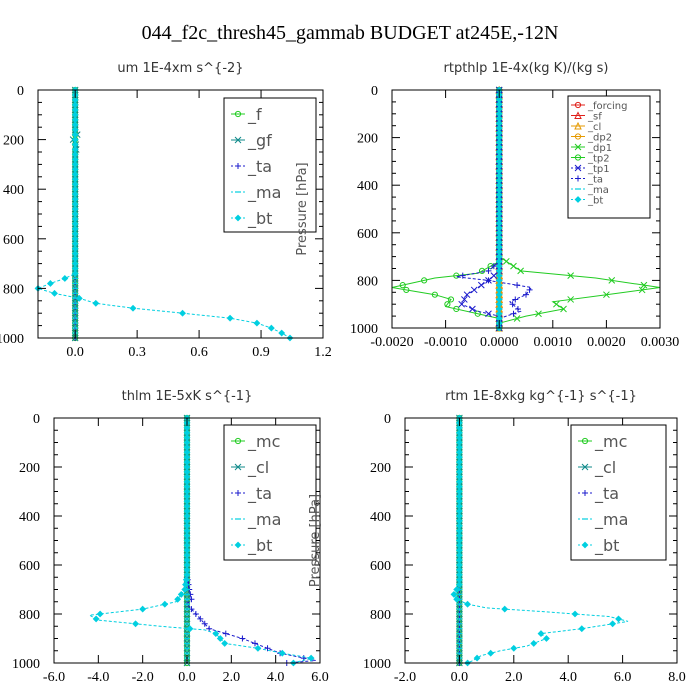 This screenshot has width=700, height=700. What do you see at coordinates (602, 442) in the screenshot?
I see `legend-entry: _mc` at bounding box center [602, 442].